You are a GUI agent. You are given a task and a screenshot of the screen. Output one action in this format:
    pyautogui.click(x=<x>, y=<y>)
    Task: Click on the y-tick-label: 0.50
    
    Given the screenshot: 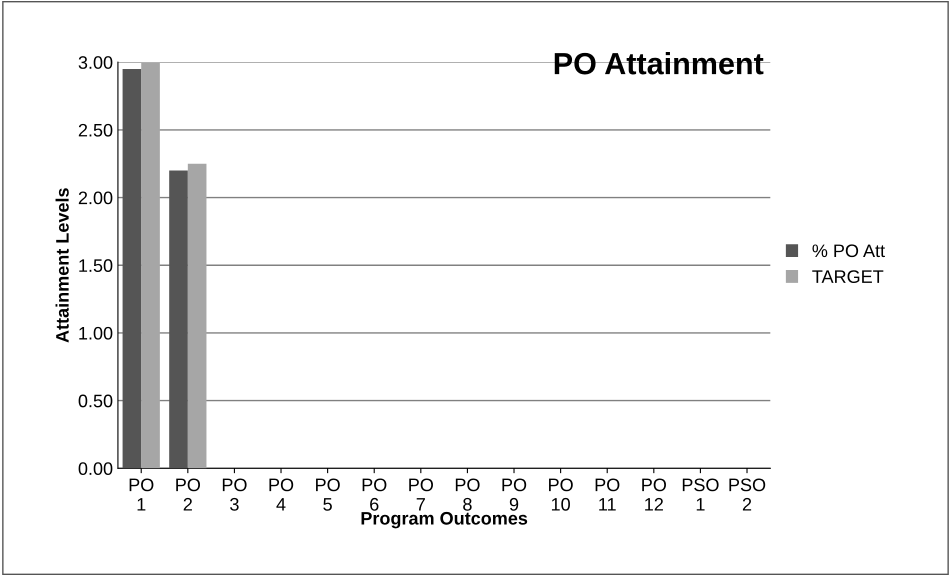 What is the action you would take?
    pyautogui.click(x=95, y=401)
    